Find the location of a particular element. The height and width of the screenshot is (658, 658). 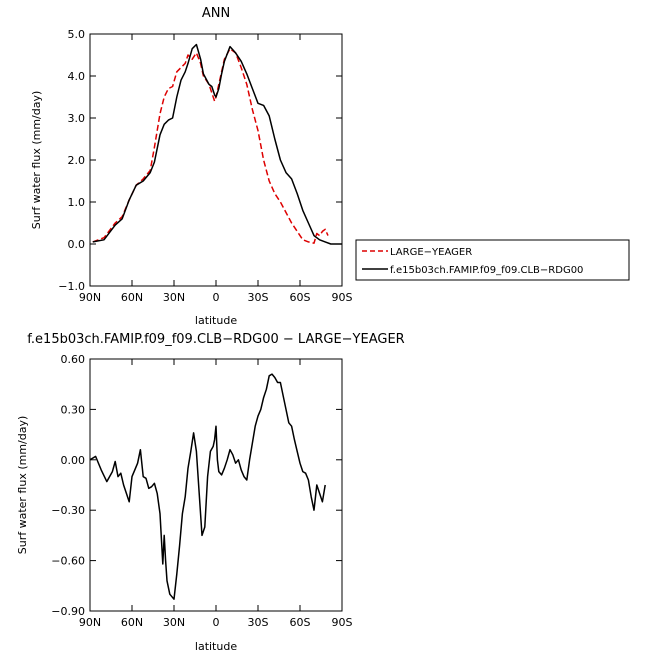

bottom-plot-frame is located at coordinates (216, 485).